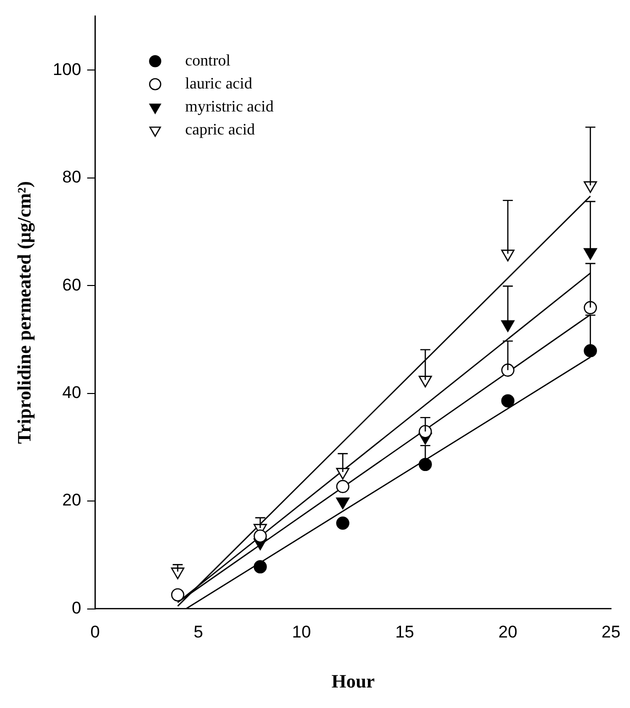  I want to click on x-tick-label: 0, so click(95, 632).